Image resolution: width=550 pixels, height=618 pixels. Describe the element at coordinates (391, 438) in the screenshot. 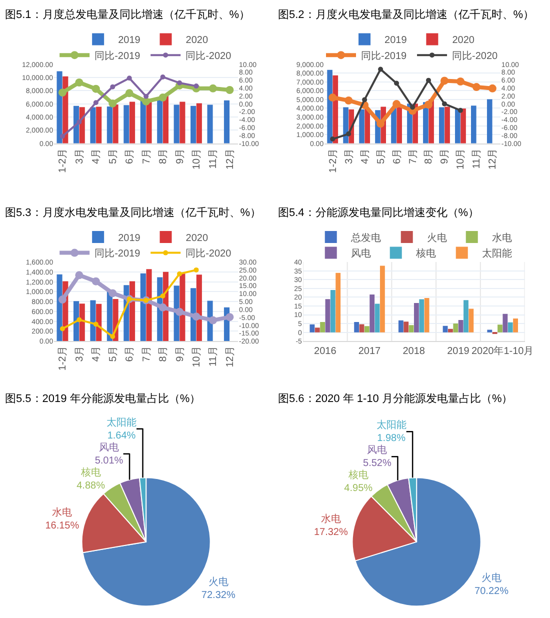

I see `data-label: 1.98%` at that location.